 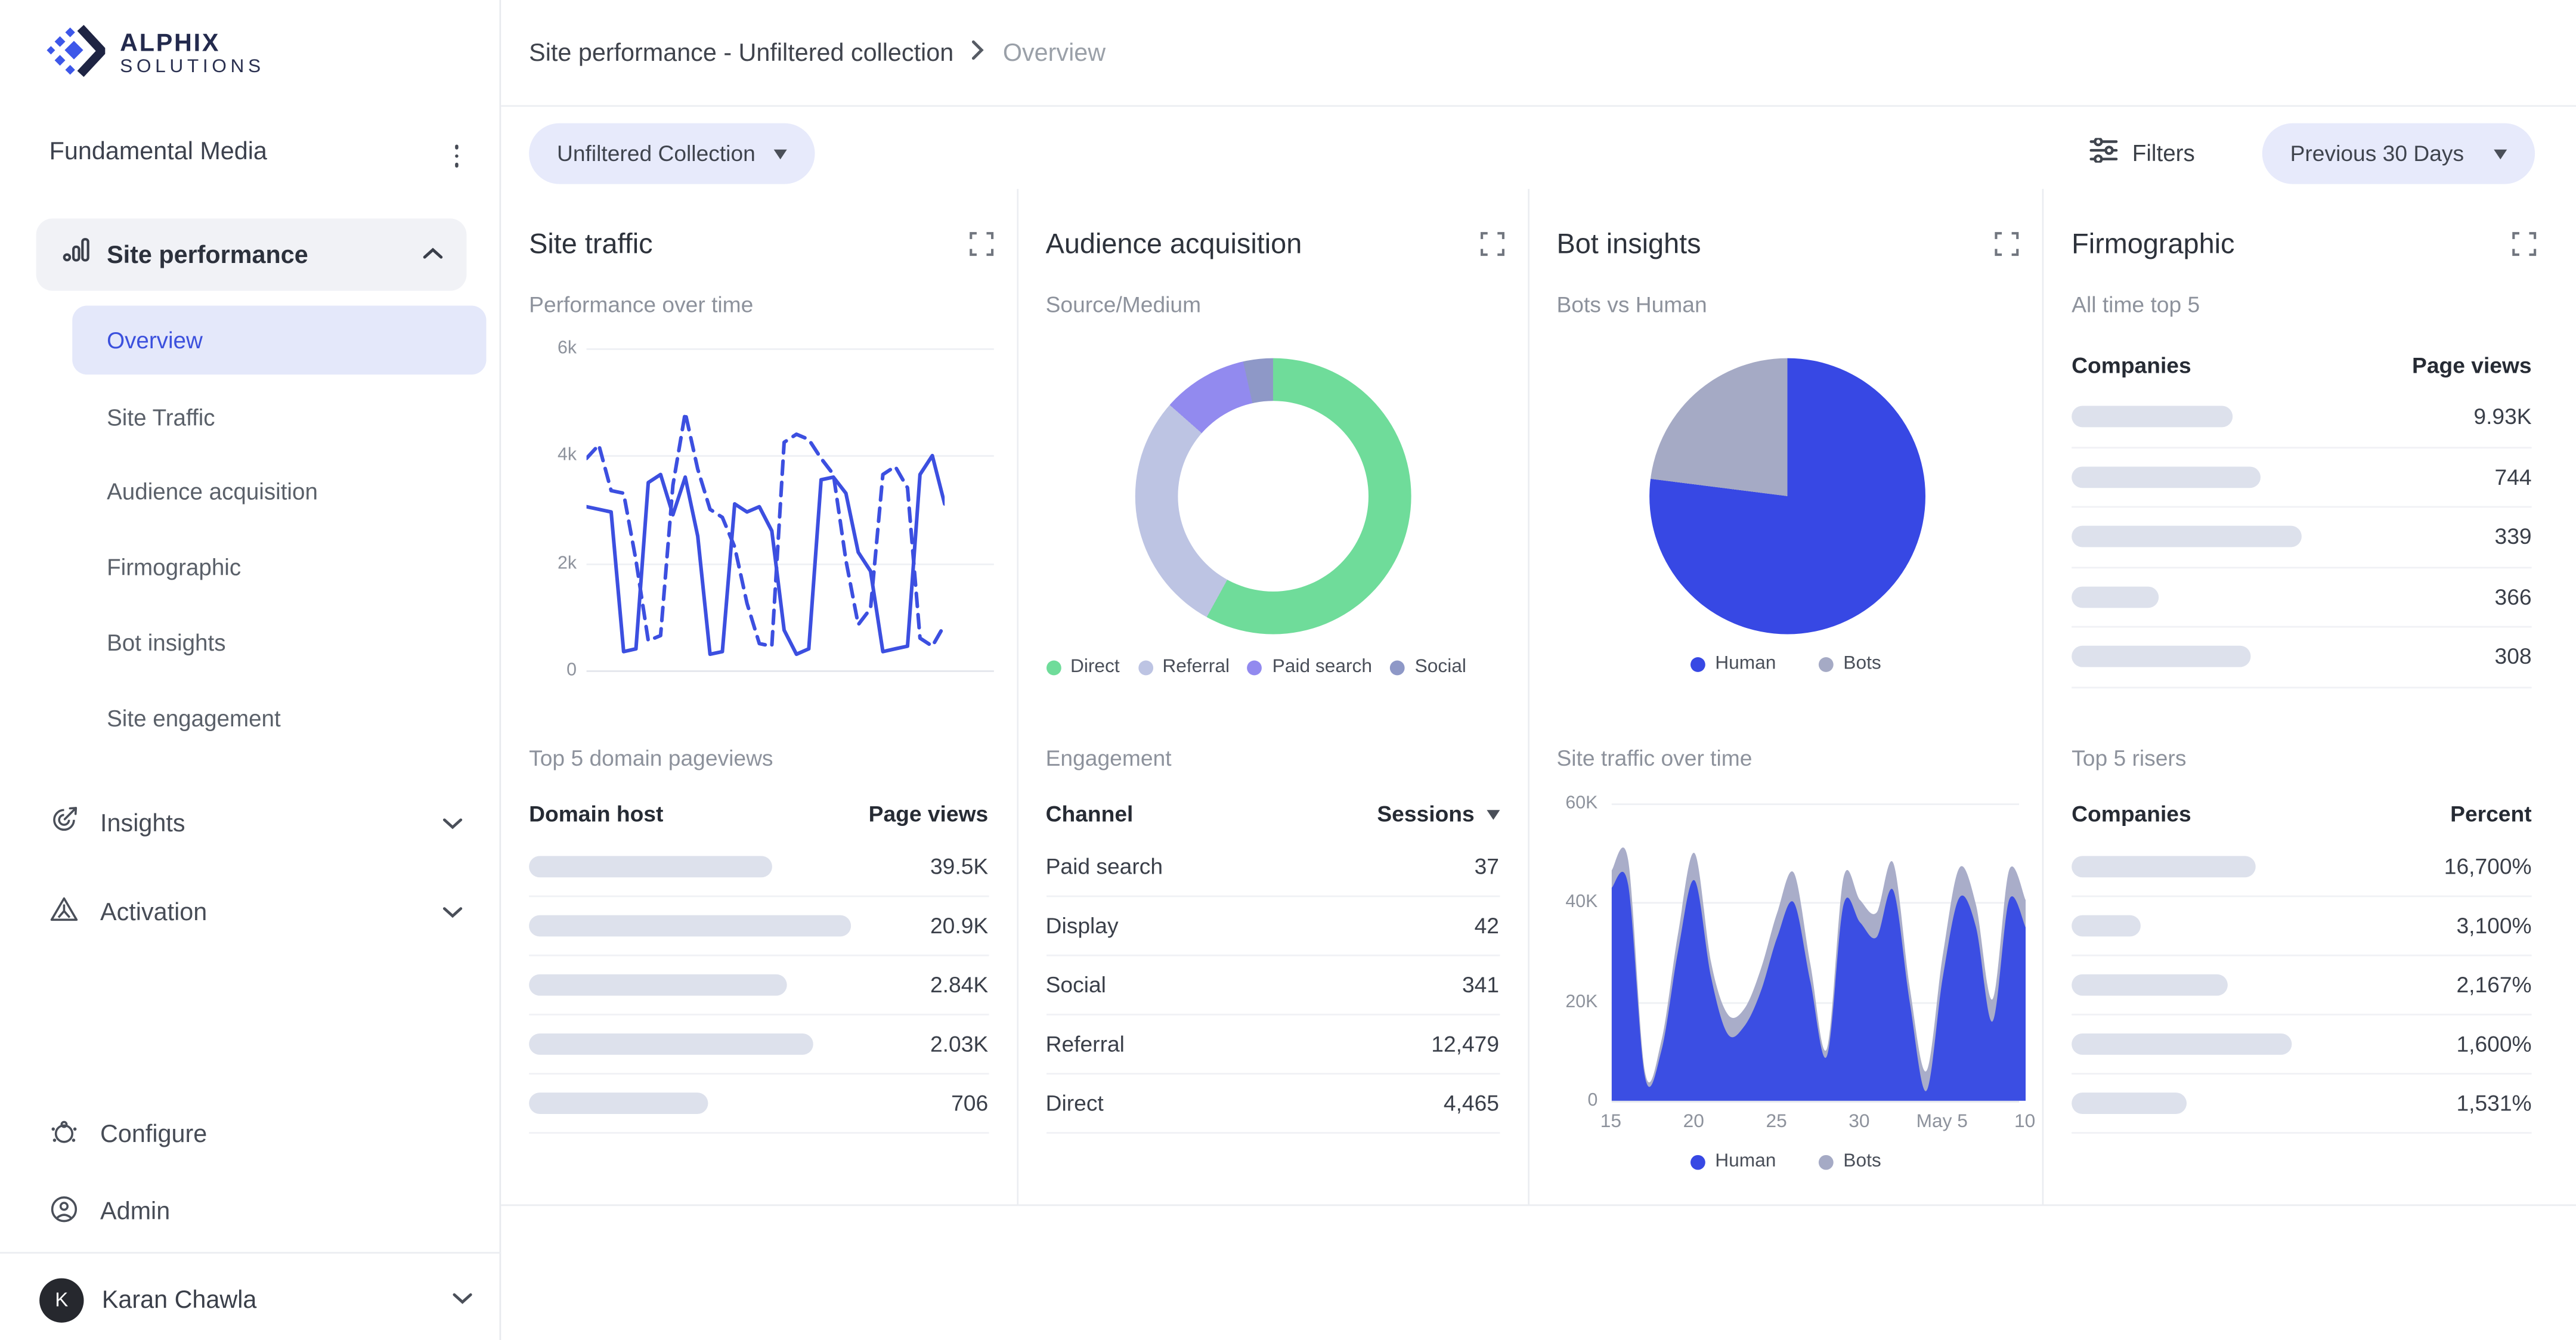 What do you see at coordinates (1776, 1122) in the screenshot?
I see `x-axis-tick: 25` at bounding box center [1776, 1122].